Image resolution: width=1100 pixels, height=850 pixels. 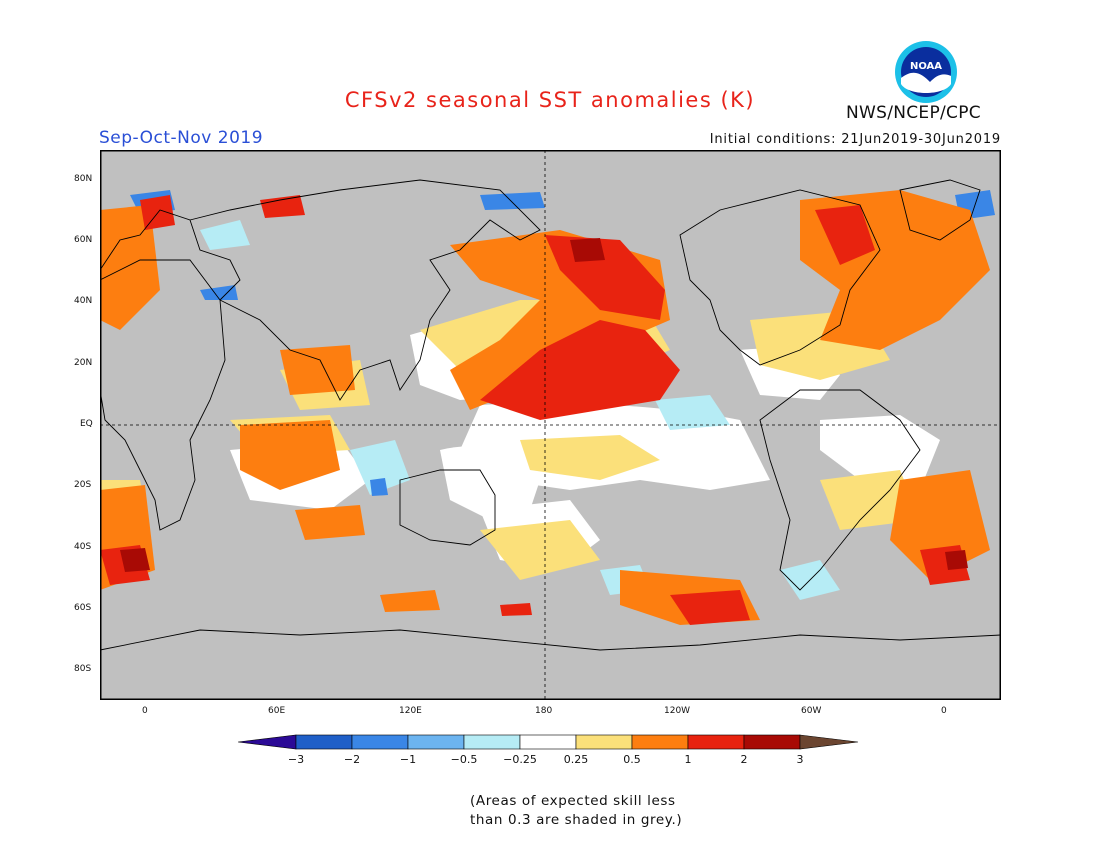 What do you see at coordinates (492, 742) in the screenshot?
I see `colorbar-swatch--0.5_-0.25` at bounding box center [492, 742].